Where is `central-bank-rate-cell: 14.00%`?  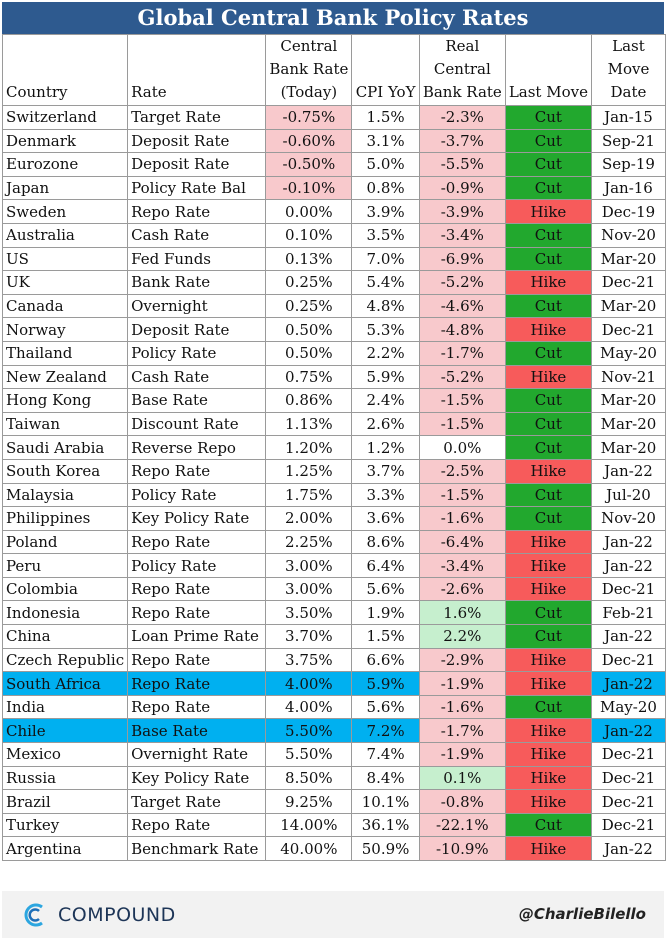 central-bank-rate-cell: 14.00% is located at coordinates (309, 825).